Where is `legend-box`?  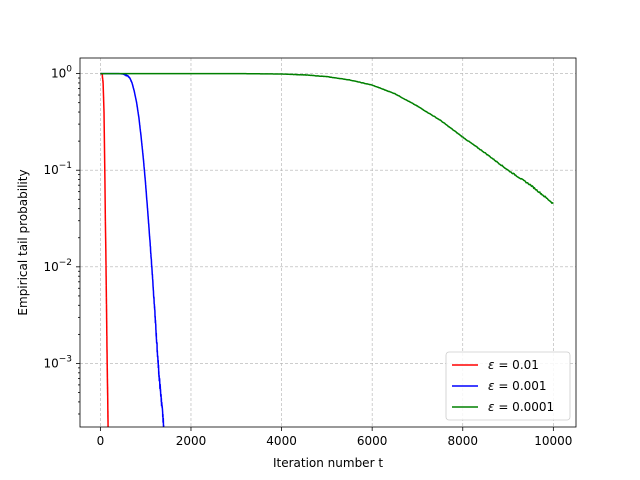
legend-box is located at coordinates (508, 386).